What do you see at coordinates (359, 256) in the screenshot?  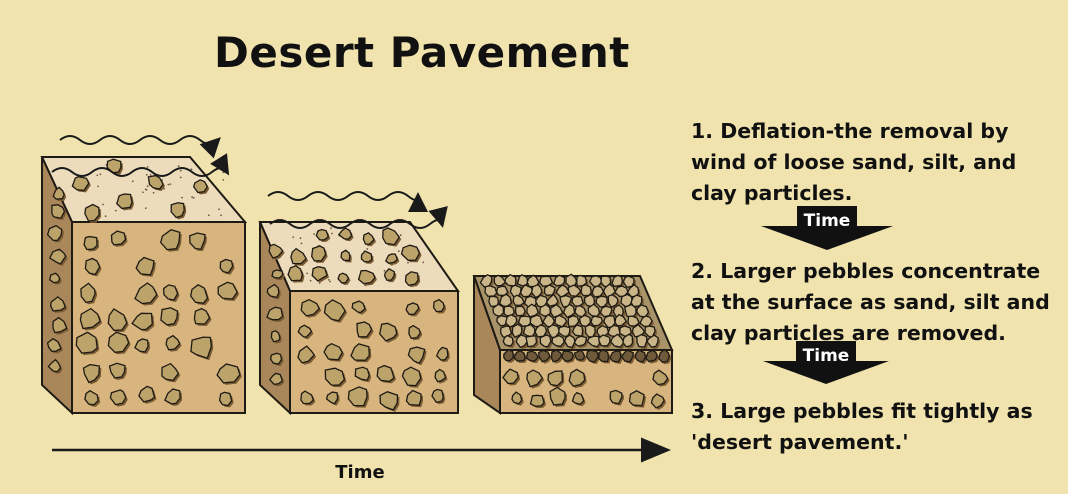 I see `block-2-top` at bounding box center [359, 256].